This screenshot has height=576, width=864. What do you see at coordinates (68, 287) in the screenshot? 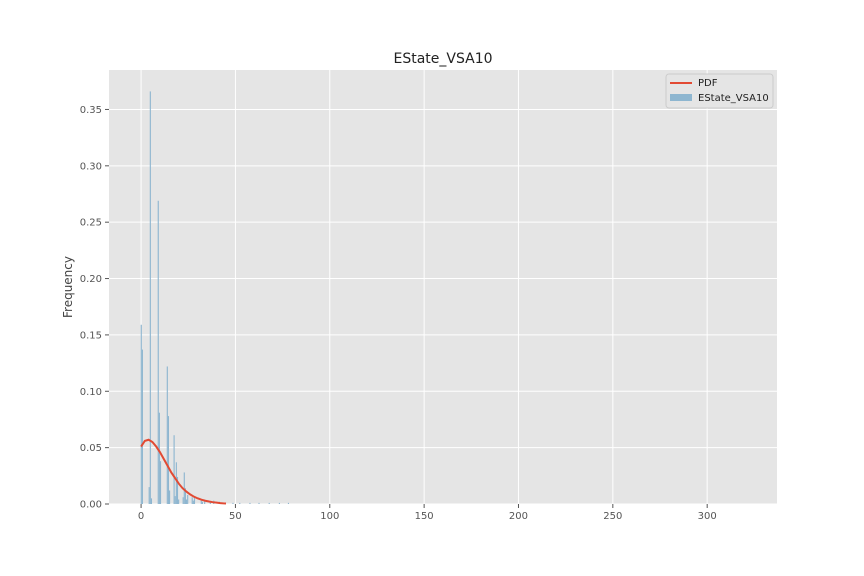
I see `y-axis-title: Frequency` at bounding box center [68, 287].